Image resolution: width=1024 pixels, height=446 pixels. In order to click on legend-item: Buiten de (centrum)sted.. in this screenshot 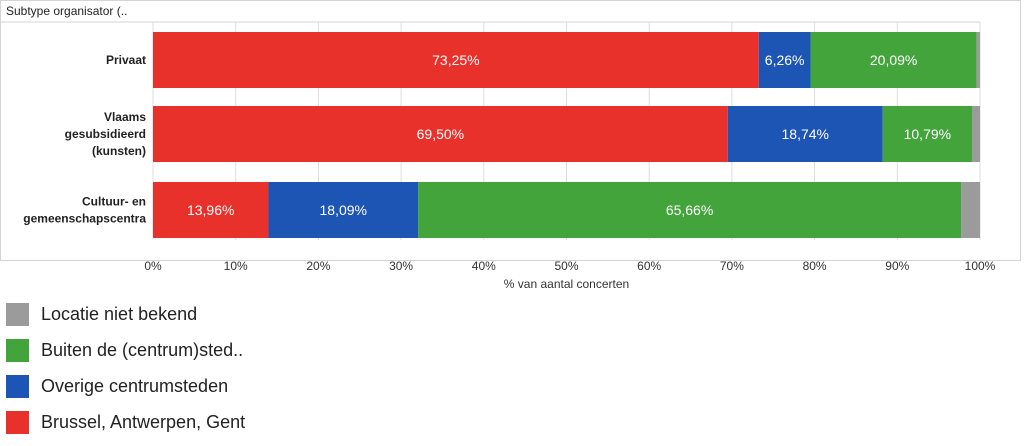, I will do `click(125, 350)`.